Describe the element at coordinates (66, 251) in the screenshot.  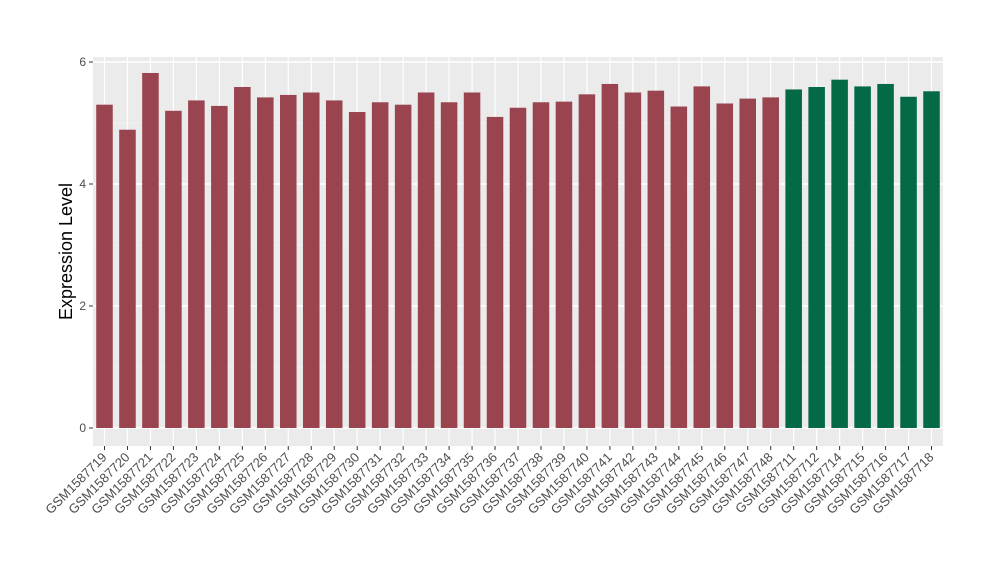
I see `y-axis-label: Expression Level` at that location.